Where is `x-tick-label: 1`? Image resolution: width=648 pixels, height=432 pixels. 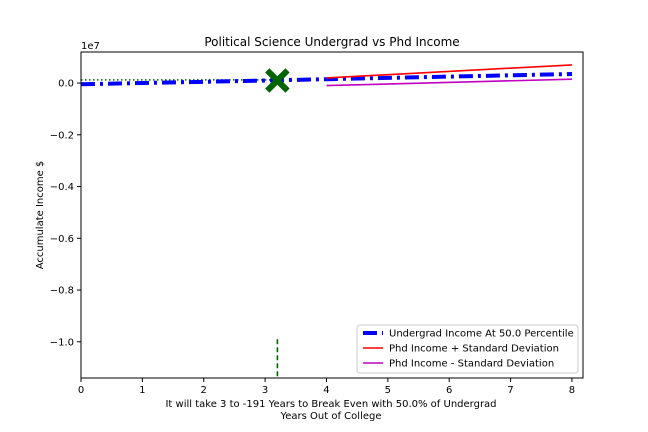
x-tick-label: 1 is located at coordinates (142, 390).